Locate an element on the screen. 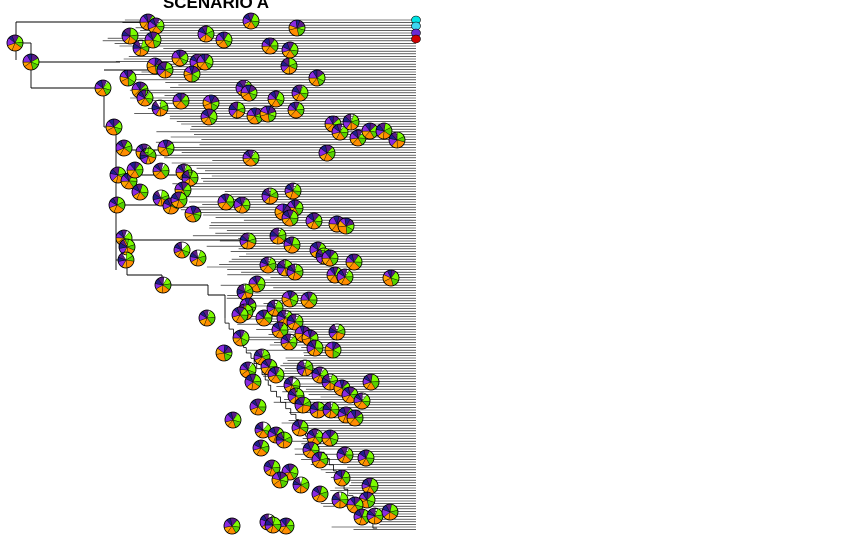  pie-slice is located at coordinates (297, 187).